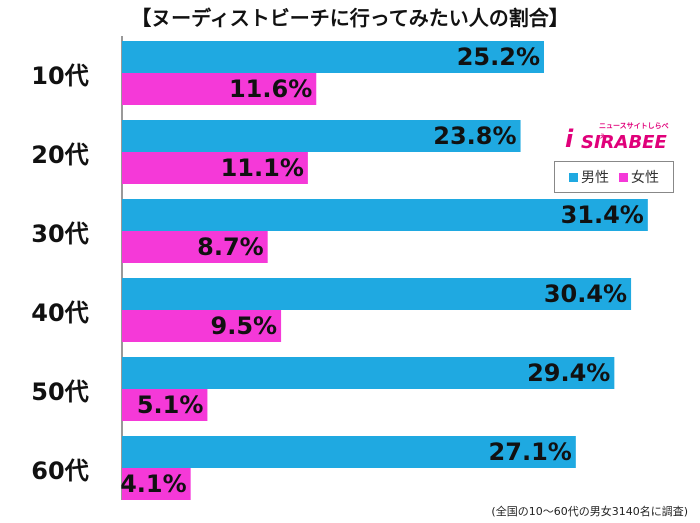  I want to click on logo-subtitle: ニュースサイトしらべぇ, so click(634, 131).